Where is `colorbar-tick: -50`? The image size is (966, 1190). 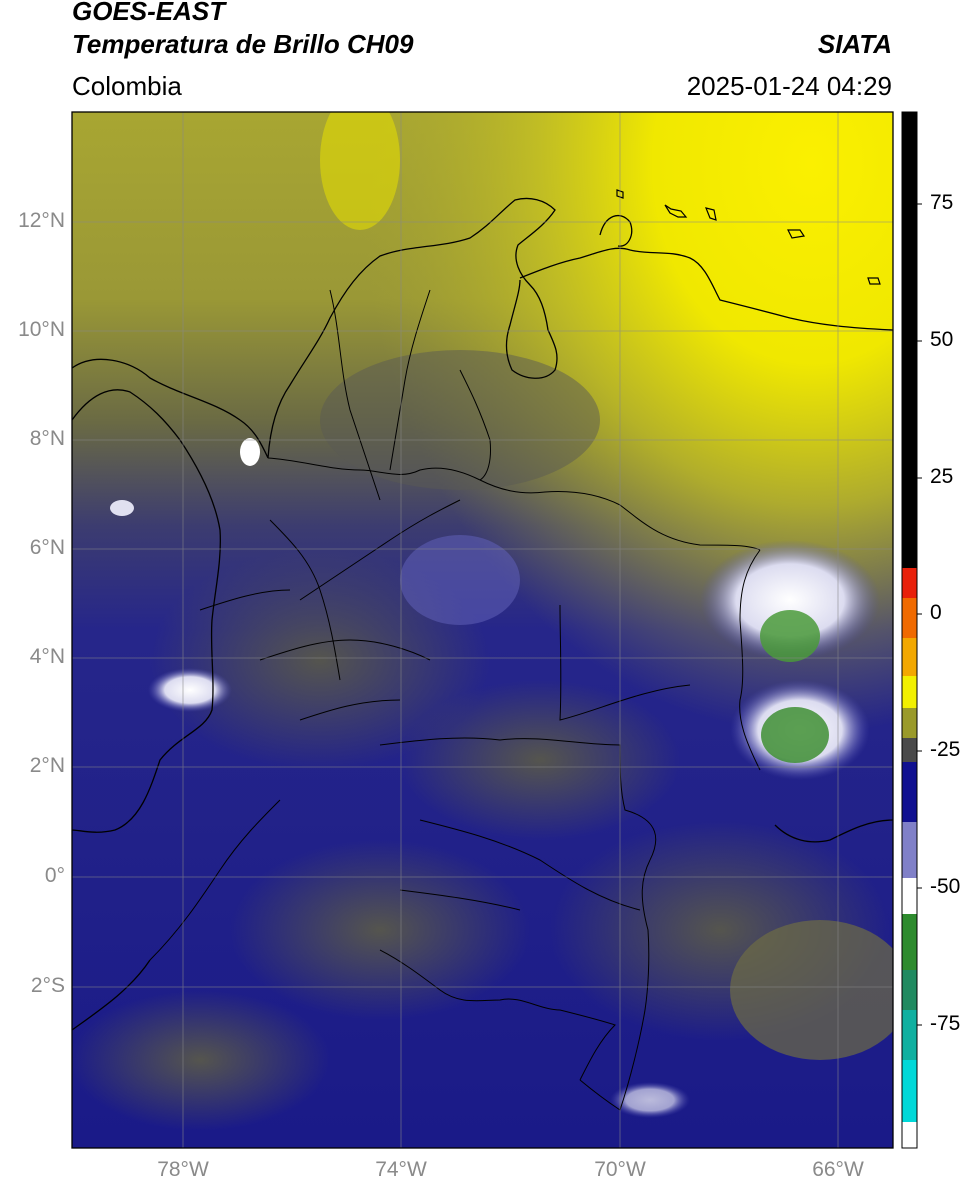 colorbar-tick: -50 is located at coordinates (945, 886).